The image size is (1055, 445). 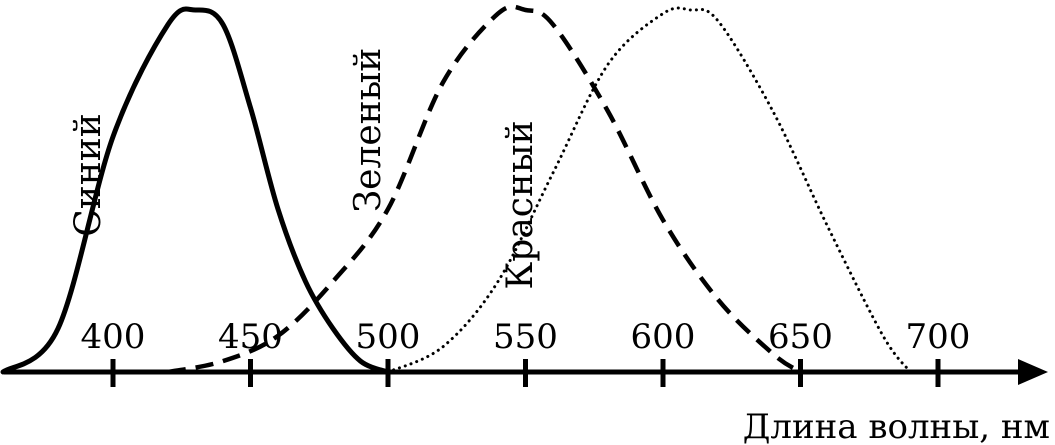 What do you see at coordinates (1033, 372) in the screenshot?
I see `x-axis-arrowhead` at bounding box center [1033, 372].